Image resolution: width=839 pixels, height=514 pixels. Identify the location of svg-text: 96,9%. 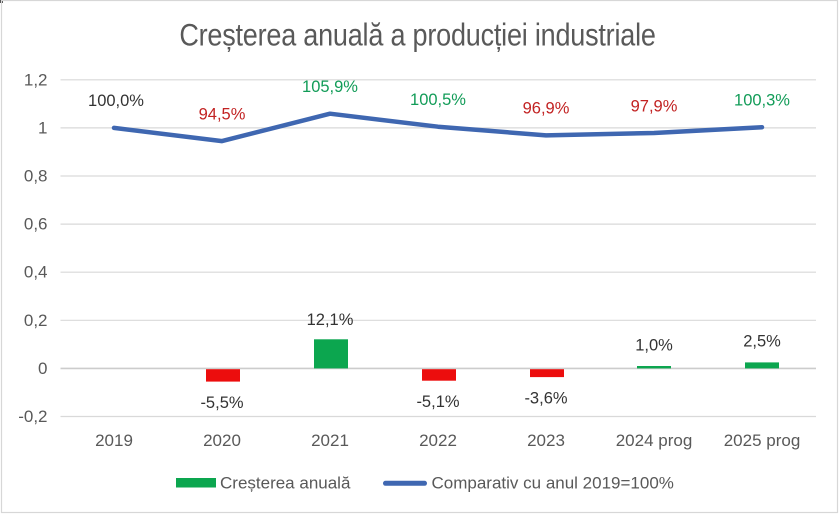
(546, 109).